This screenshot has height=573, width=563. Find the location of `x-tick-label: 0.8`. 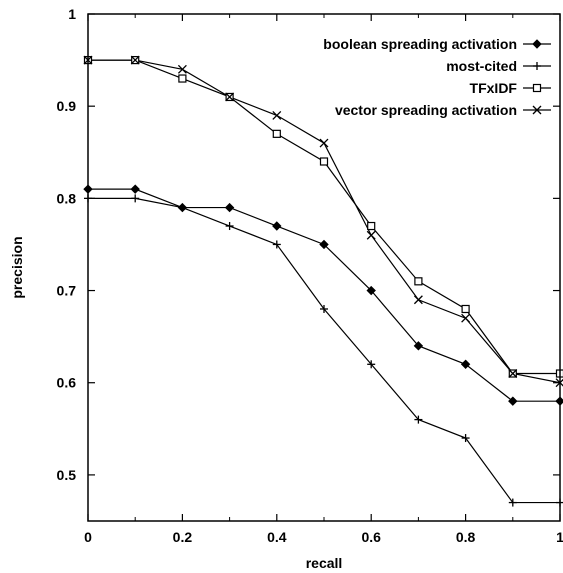

x-tick-label: 0.8 is located at coordinates (466, 537).